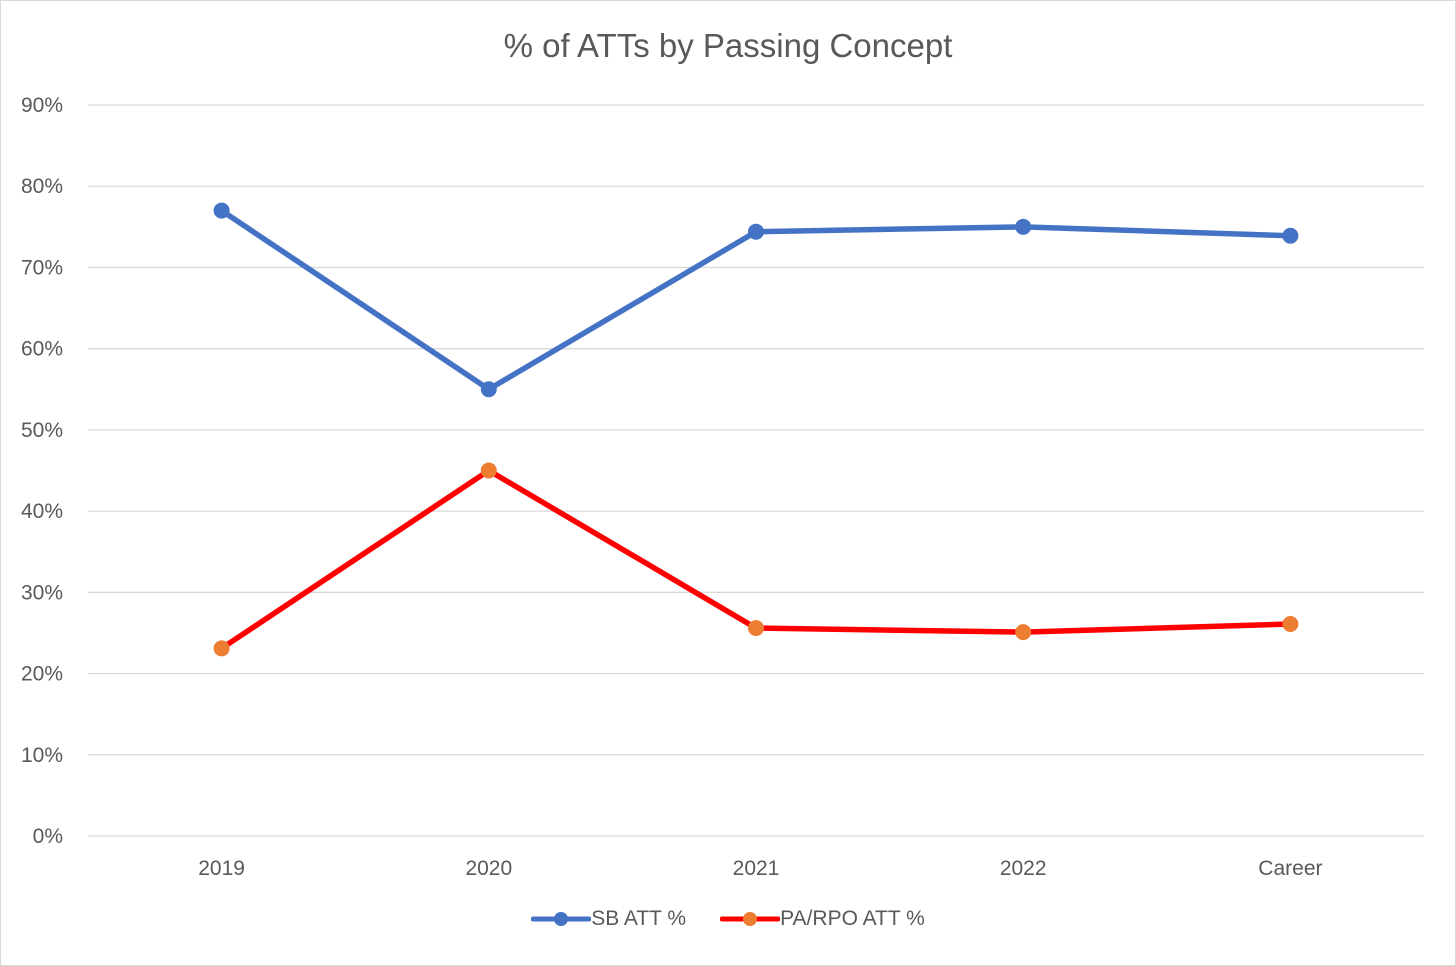  Describe the element at coordinates (221, 868) in the screenshot. I see `x-tick-label: 2019` at that location.